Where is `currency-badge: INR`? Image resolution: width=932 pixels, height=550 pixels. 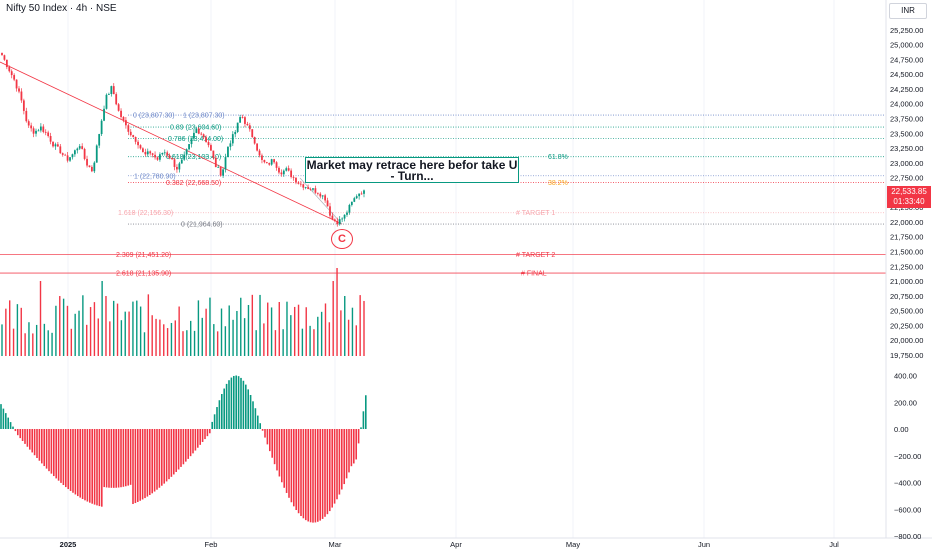
currency-badge: INR is located at coordinates (908, 11).